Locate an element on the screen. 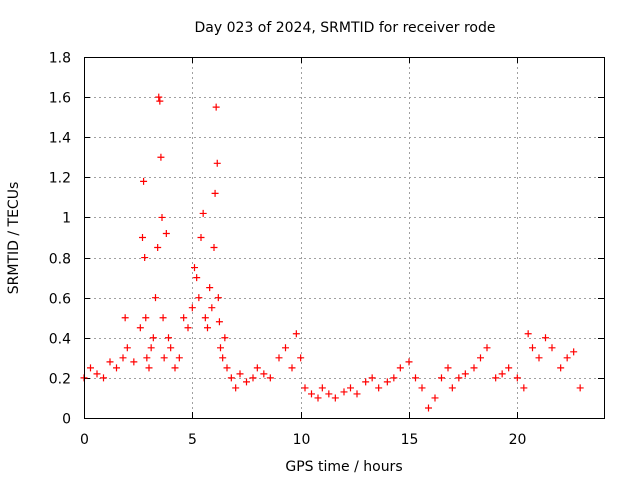 The height and width of the screenshot is (480, 640). x-tick-label: 0 is located at coordinates (84, 440).